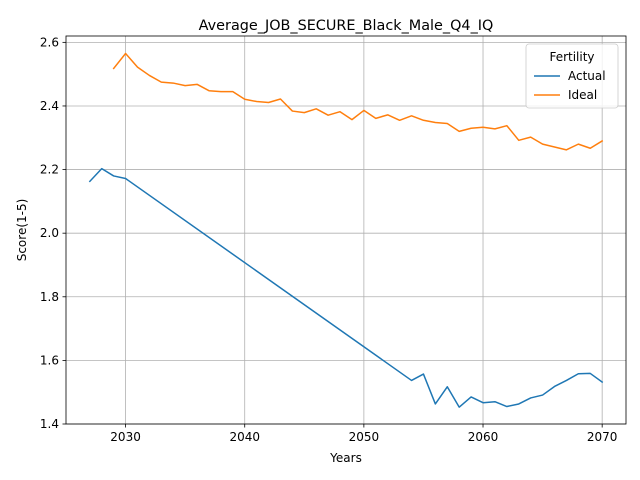  I want to click on y-tick-label: 2.6, so click(49, 42).